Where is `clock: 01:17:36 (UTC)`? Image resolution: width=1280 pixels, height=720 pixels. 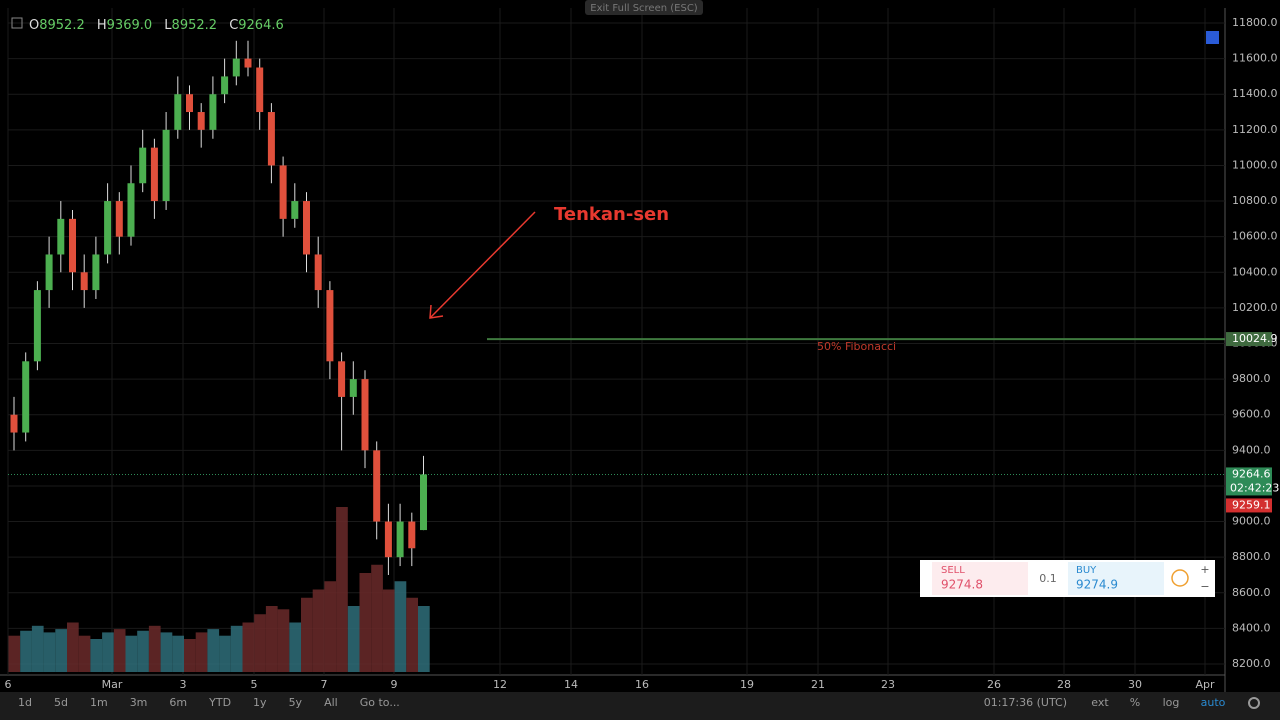 clock: 01:17:36 (UTC) is located at coordinates (1025, 702).